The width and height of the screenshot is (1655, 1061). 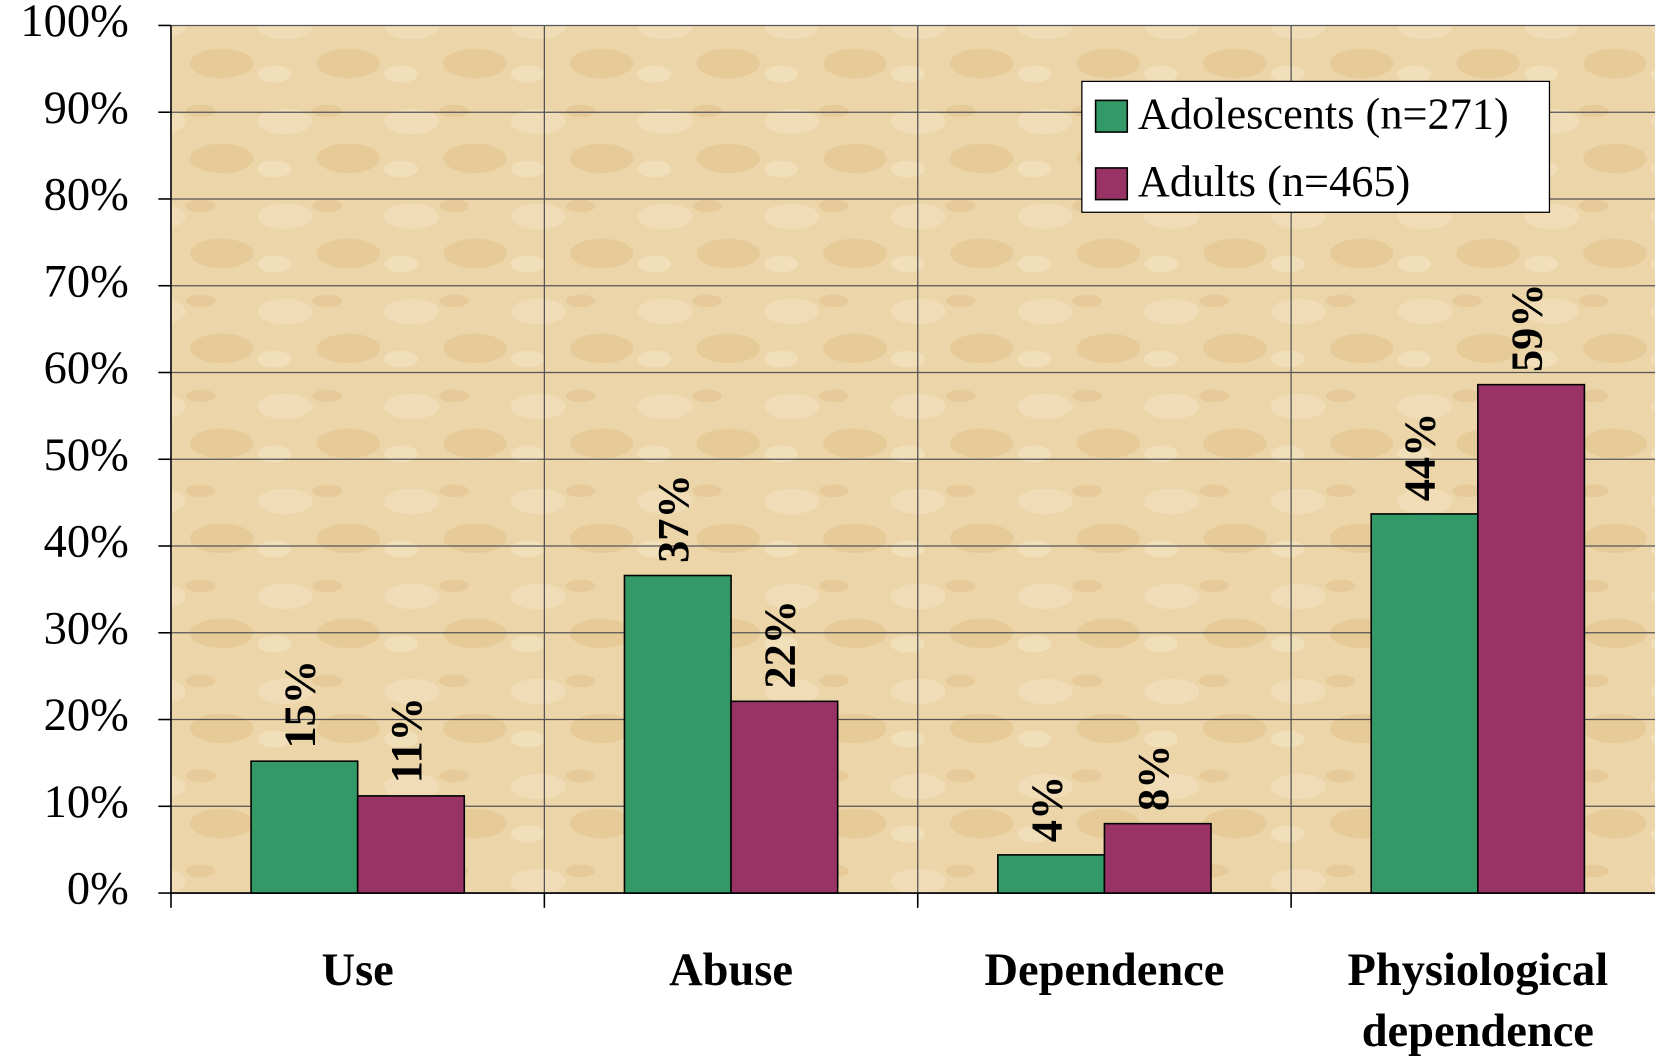 I want to click on y-tick-label: 100%, so click(x=74, y=23).